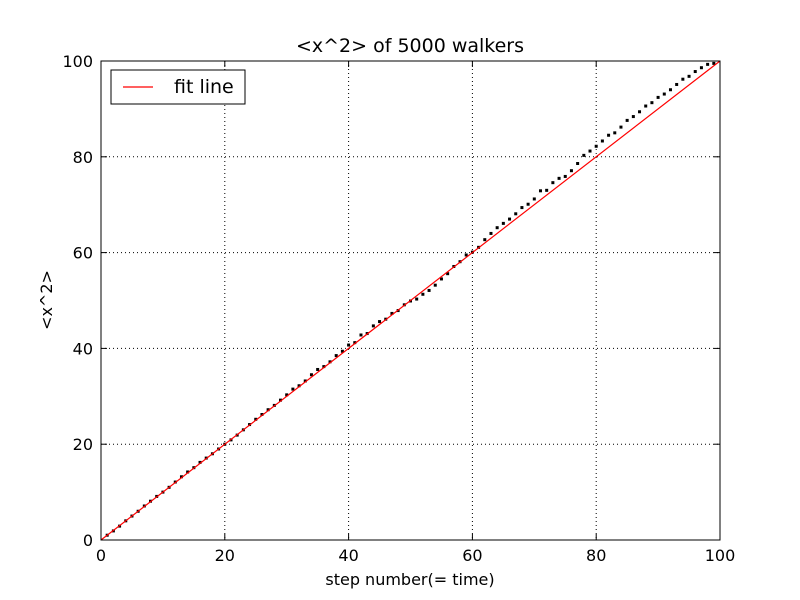 The height and width of the screenshot is (600, 800). I want to click on x-axis-label: step number(= time), so click(409, 579).